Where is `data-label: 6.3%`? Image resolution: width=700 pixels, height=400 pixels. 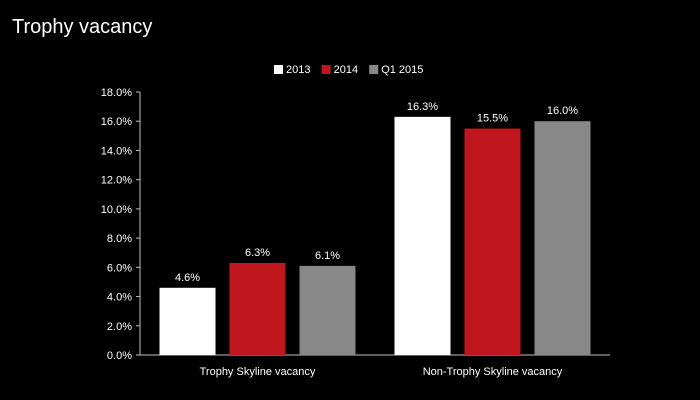
data-label: 6.3% is located at coordinates (257, 253).